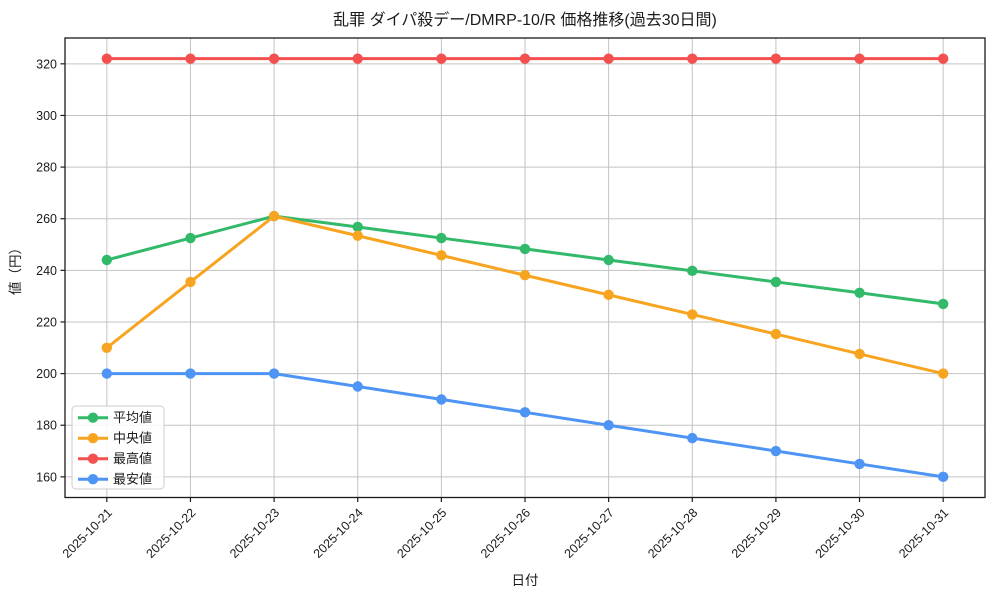  What do you see at coordinates (87, 533) in the screenshot?
I see `x-tick-label: 2025-10-21` at bounding box center [87, 533].